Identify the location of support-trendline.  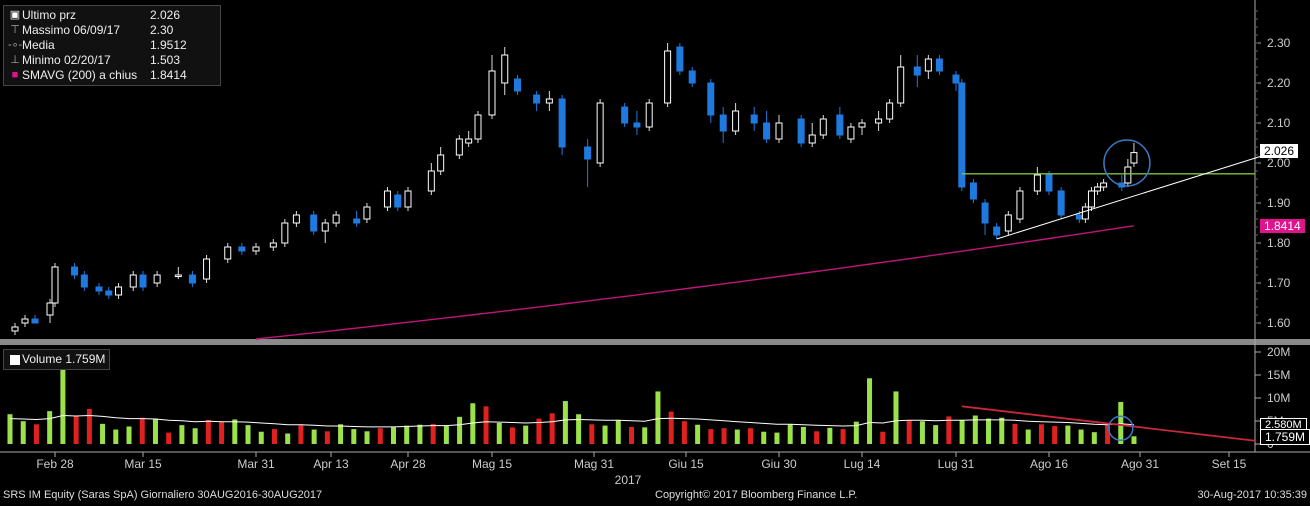
(1131, 197).